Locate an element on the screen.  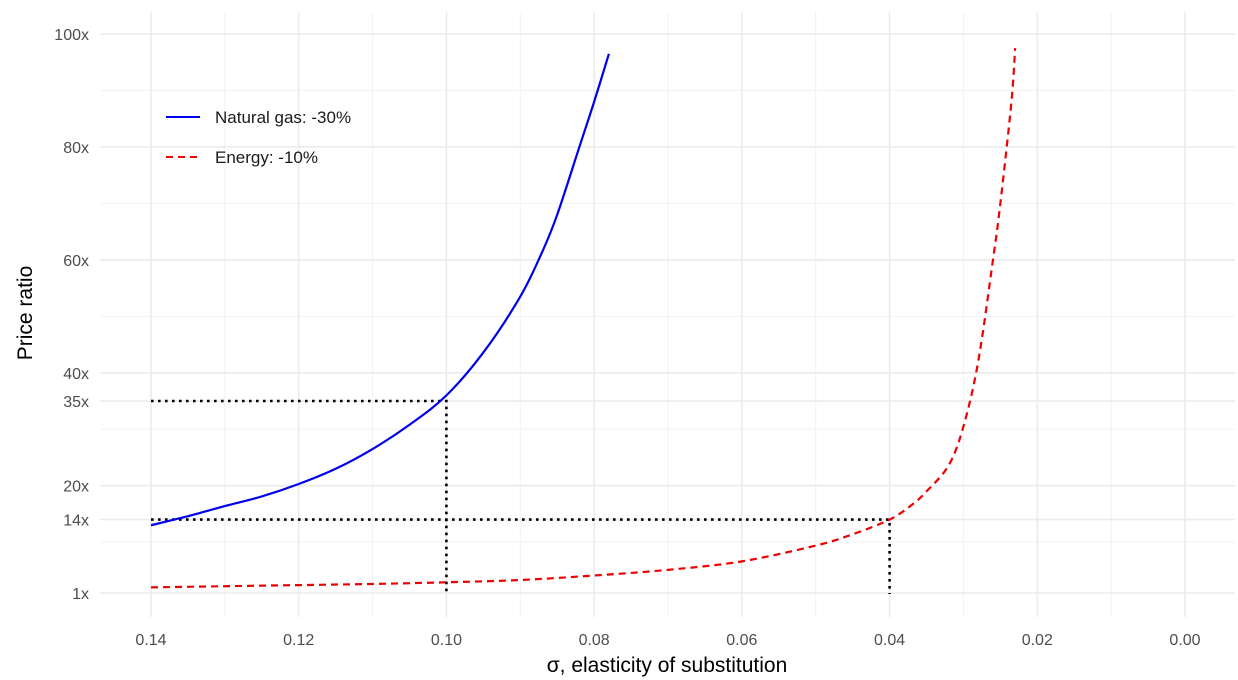
y-tick-label: 40x is located at coordinates (76, 374).